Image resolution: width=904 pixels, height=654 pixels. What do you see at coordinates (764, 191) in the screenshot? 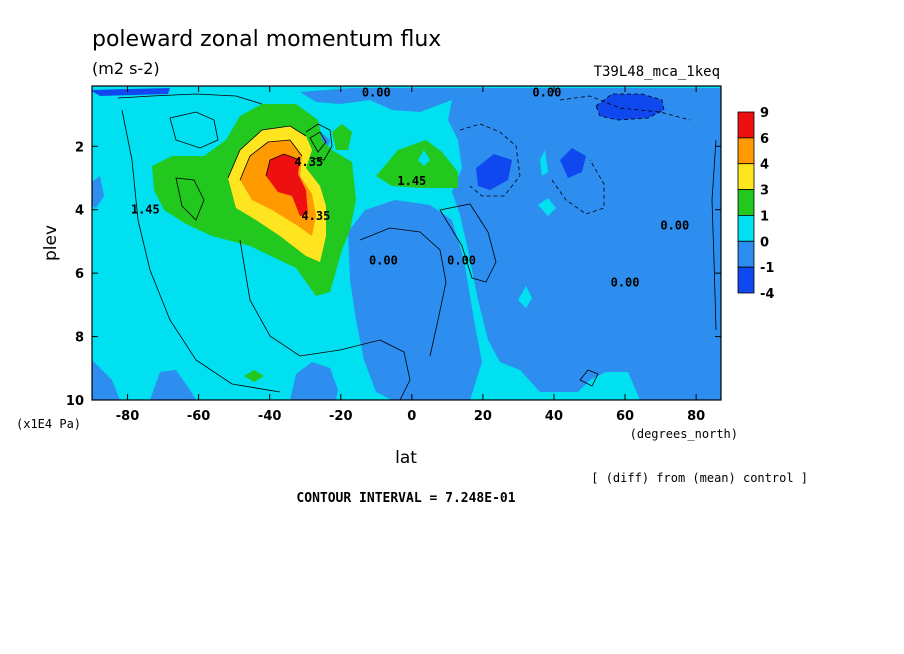
I see `colorbar-label: 3` at bounding box center [764, 191].